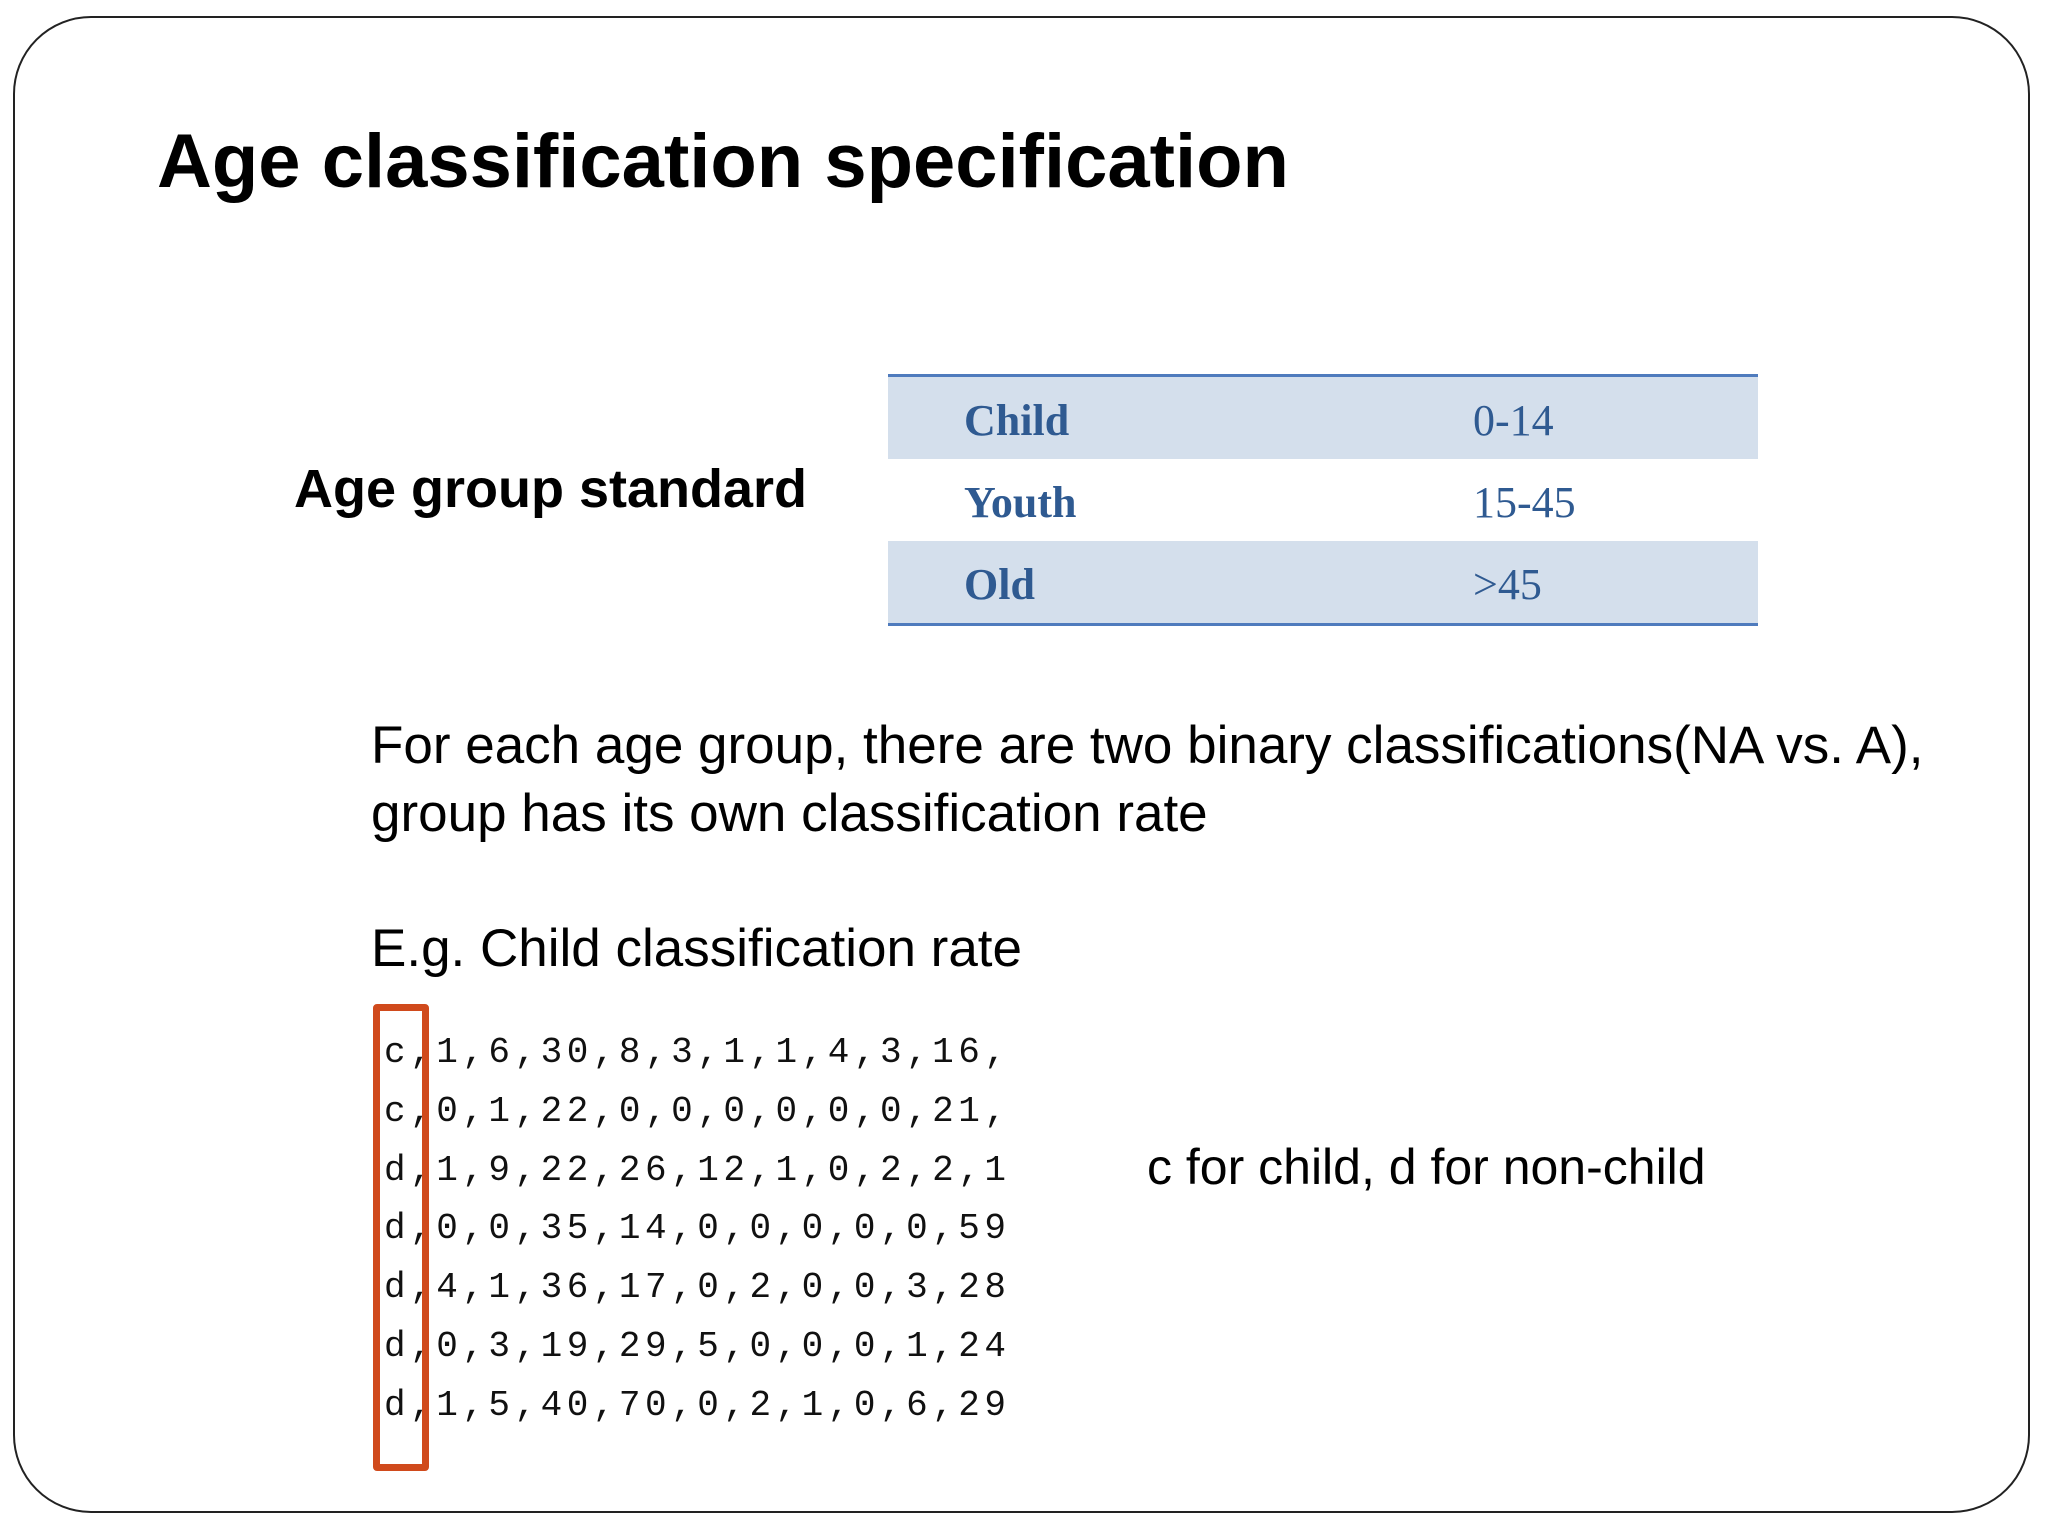 The height and width of the screenshot is (1536, 2048). I want to click on age-group-label: Age group standard, so click(551, 489).